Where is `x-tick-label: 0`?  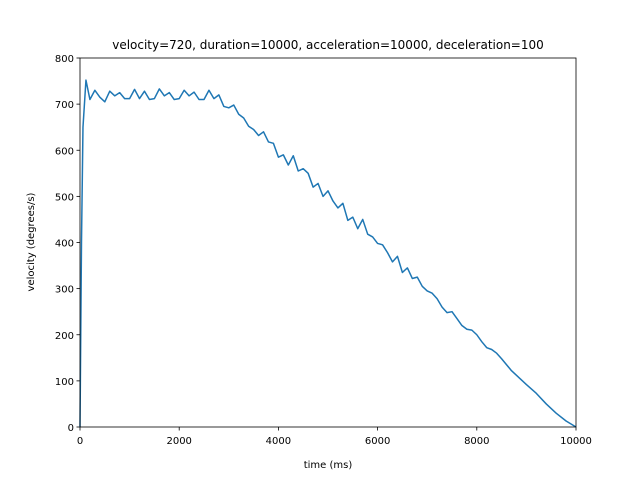
x-tick-label: 0 is located at coordinates (80, 441).